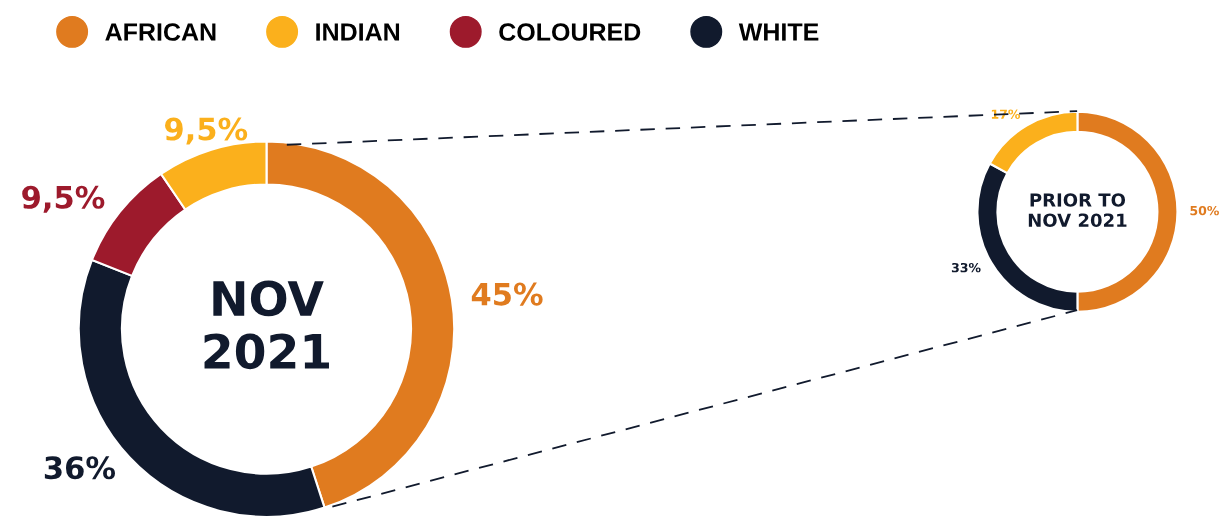  What do you see at coordinates (160, 32) in the screenshot?
I see `legend-label: AFRICAN` at bounding box center [160, 32].